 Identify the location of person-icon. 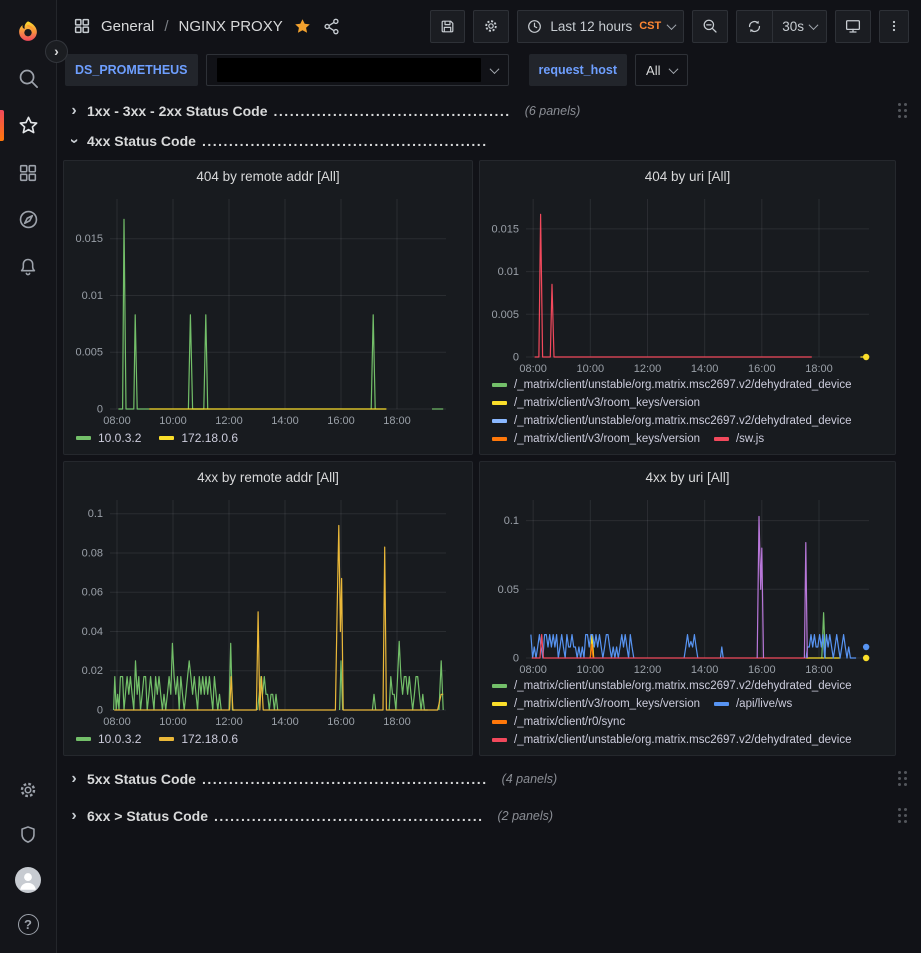
(28, 881).